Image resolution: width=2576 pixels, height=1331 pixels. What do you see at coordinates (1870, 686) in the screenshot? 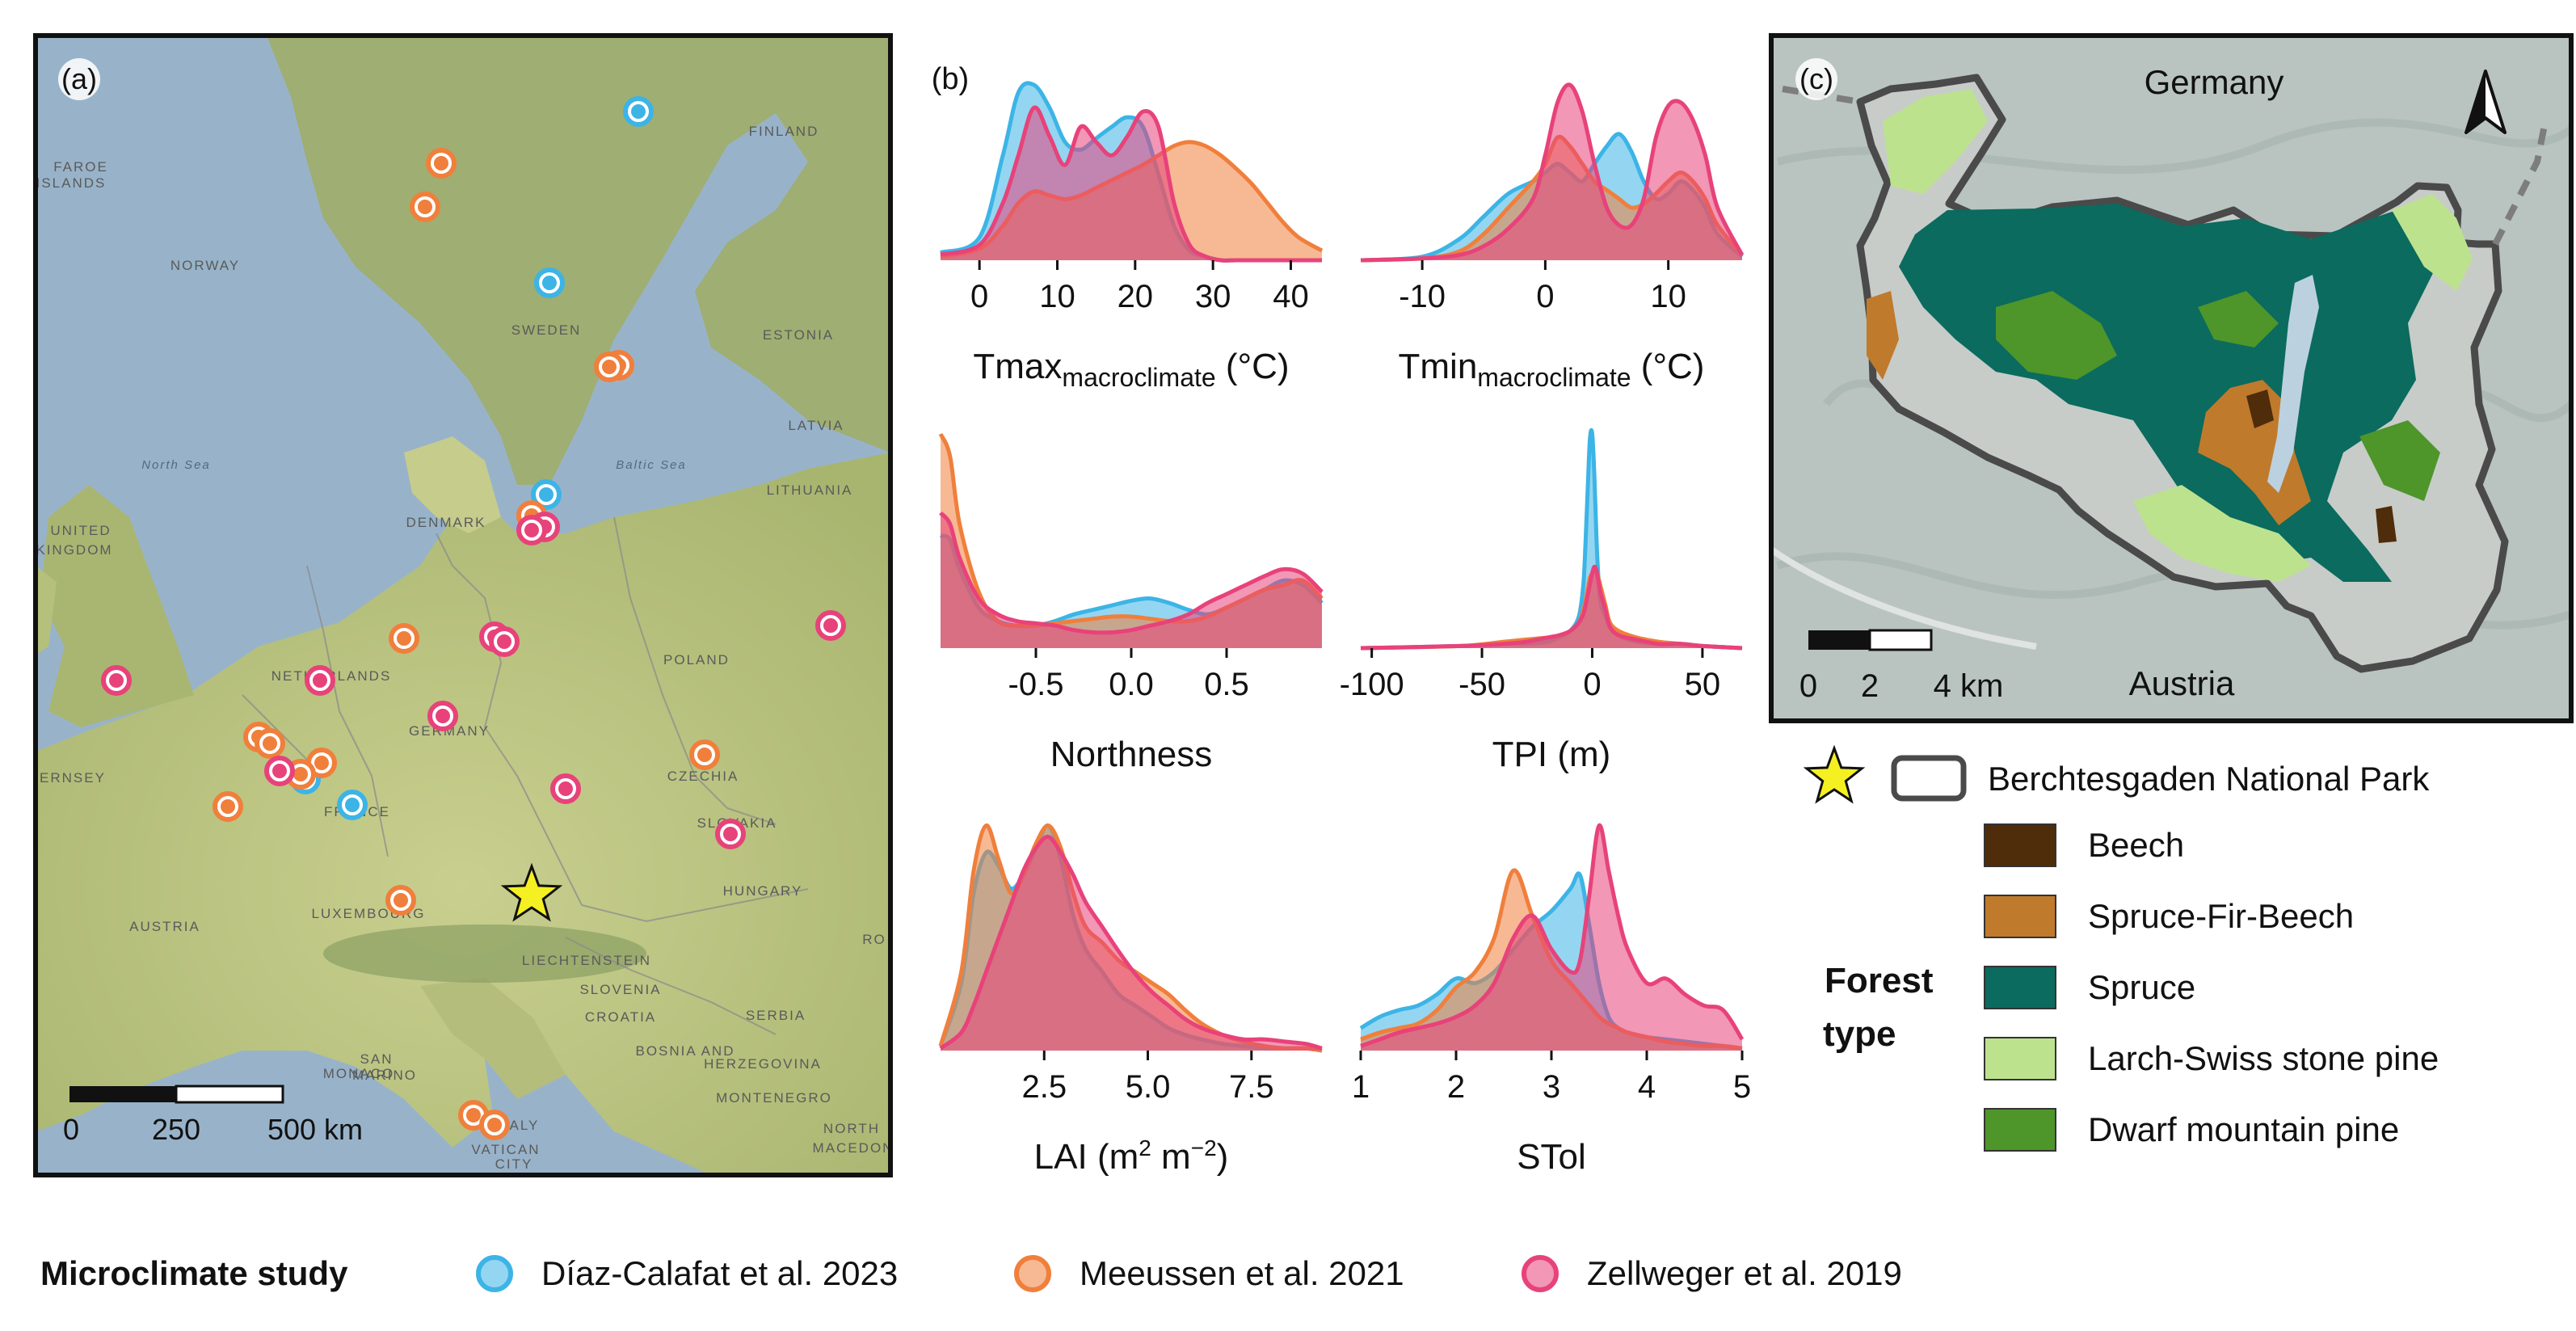
I see `scale-c-tick-2: 2` at bounding box center [1870, 686].